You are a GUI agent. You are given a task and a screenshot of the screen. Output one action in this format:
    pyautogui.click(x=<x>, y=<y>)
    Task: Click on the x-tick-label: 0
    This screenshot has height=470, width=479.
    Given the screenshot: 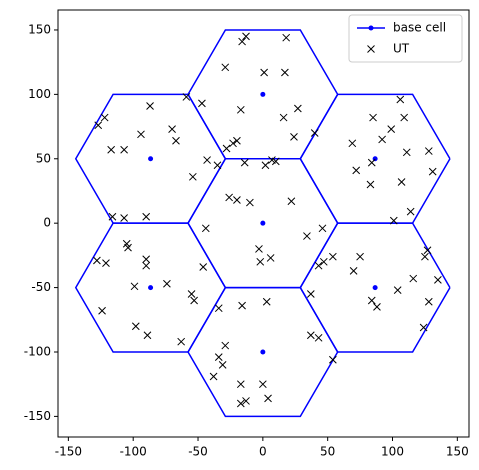 What is the action you would take?
    pyautogui.click(x=263, y=452)
    